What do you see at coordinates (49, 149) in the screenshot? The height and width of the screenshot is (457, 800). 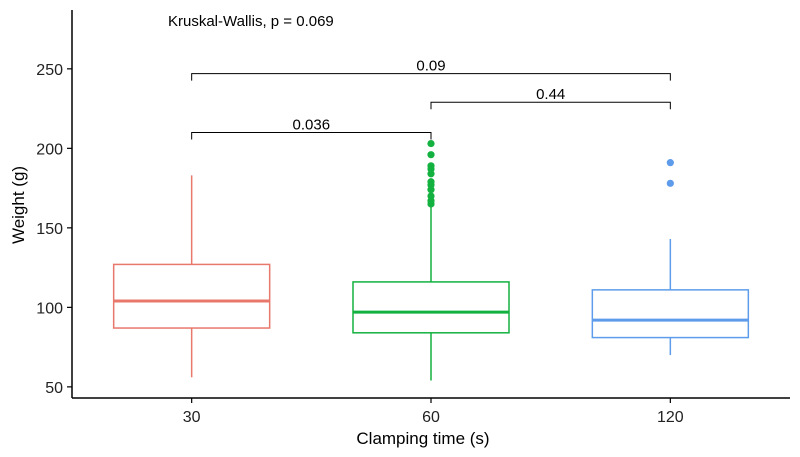 I see `y-tick-label: 200` at bounding box center [49, 149].